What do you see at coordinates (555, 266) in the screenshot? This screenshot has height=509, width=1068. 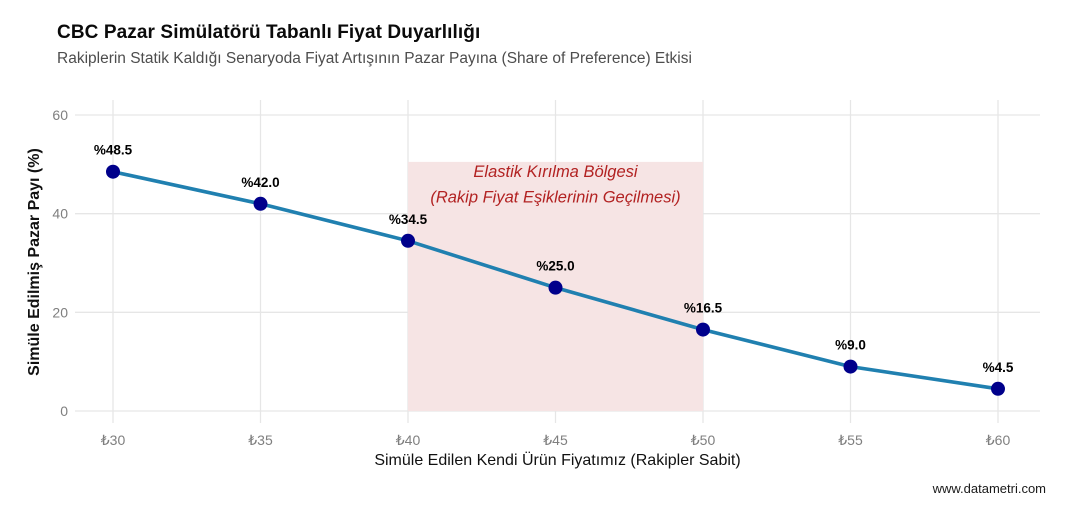 I see `data-point-label: %25.0` at bounding box center [555, 266].